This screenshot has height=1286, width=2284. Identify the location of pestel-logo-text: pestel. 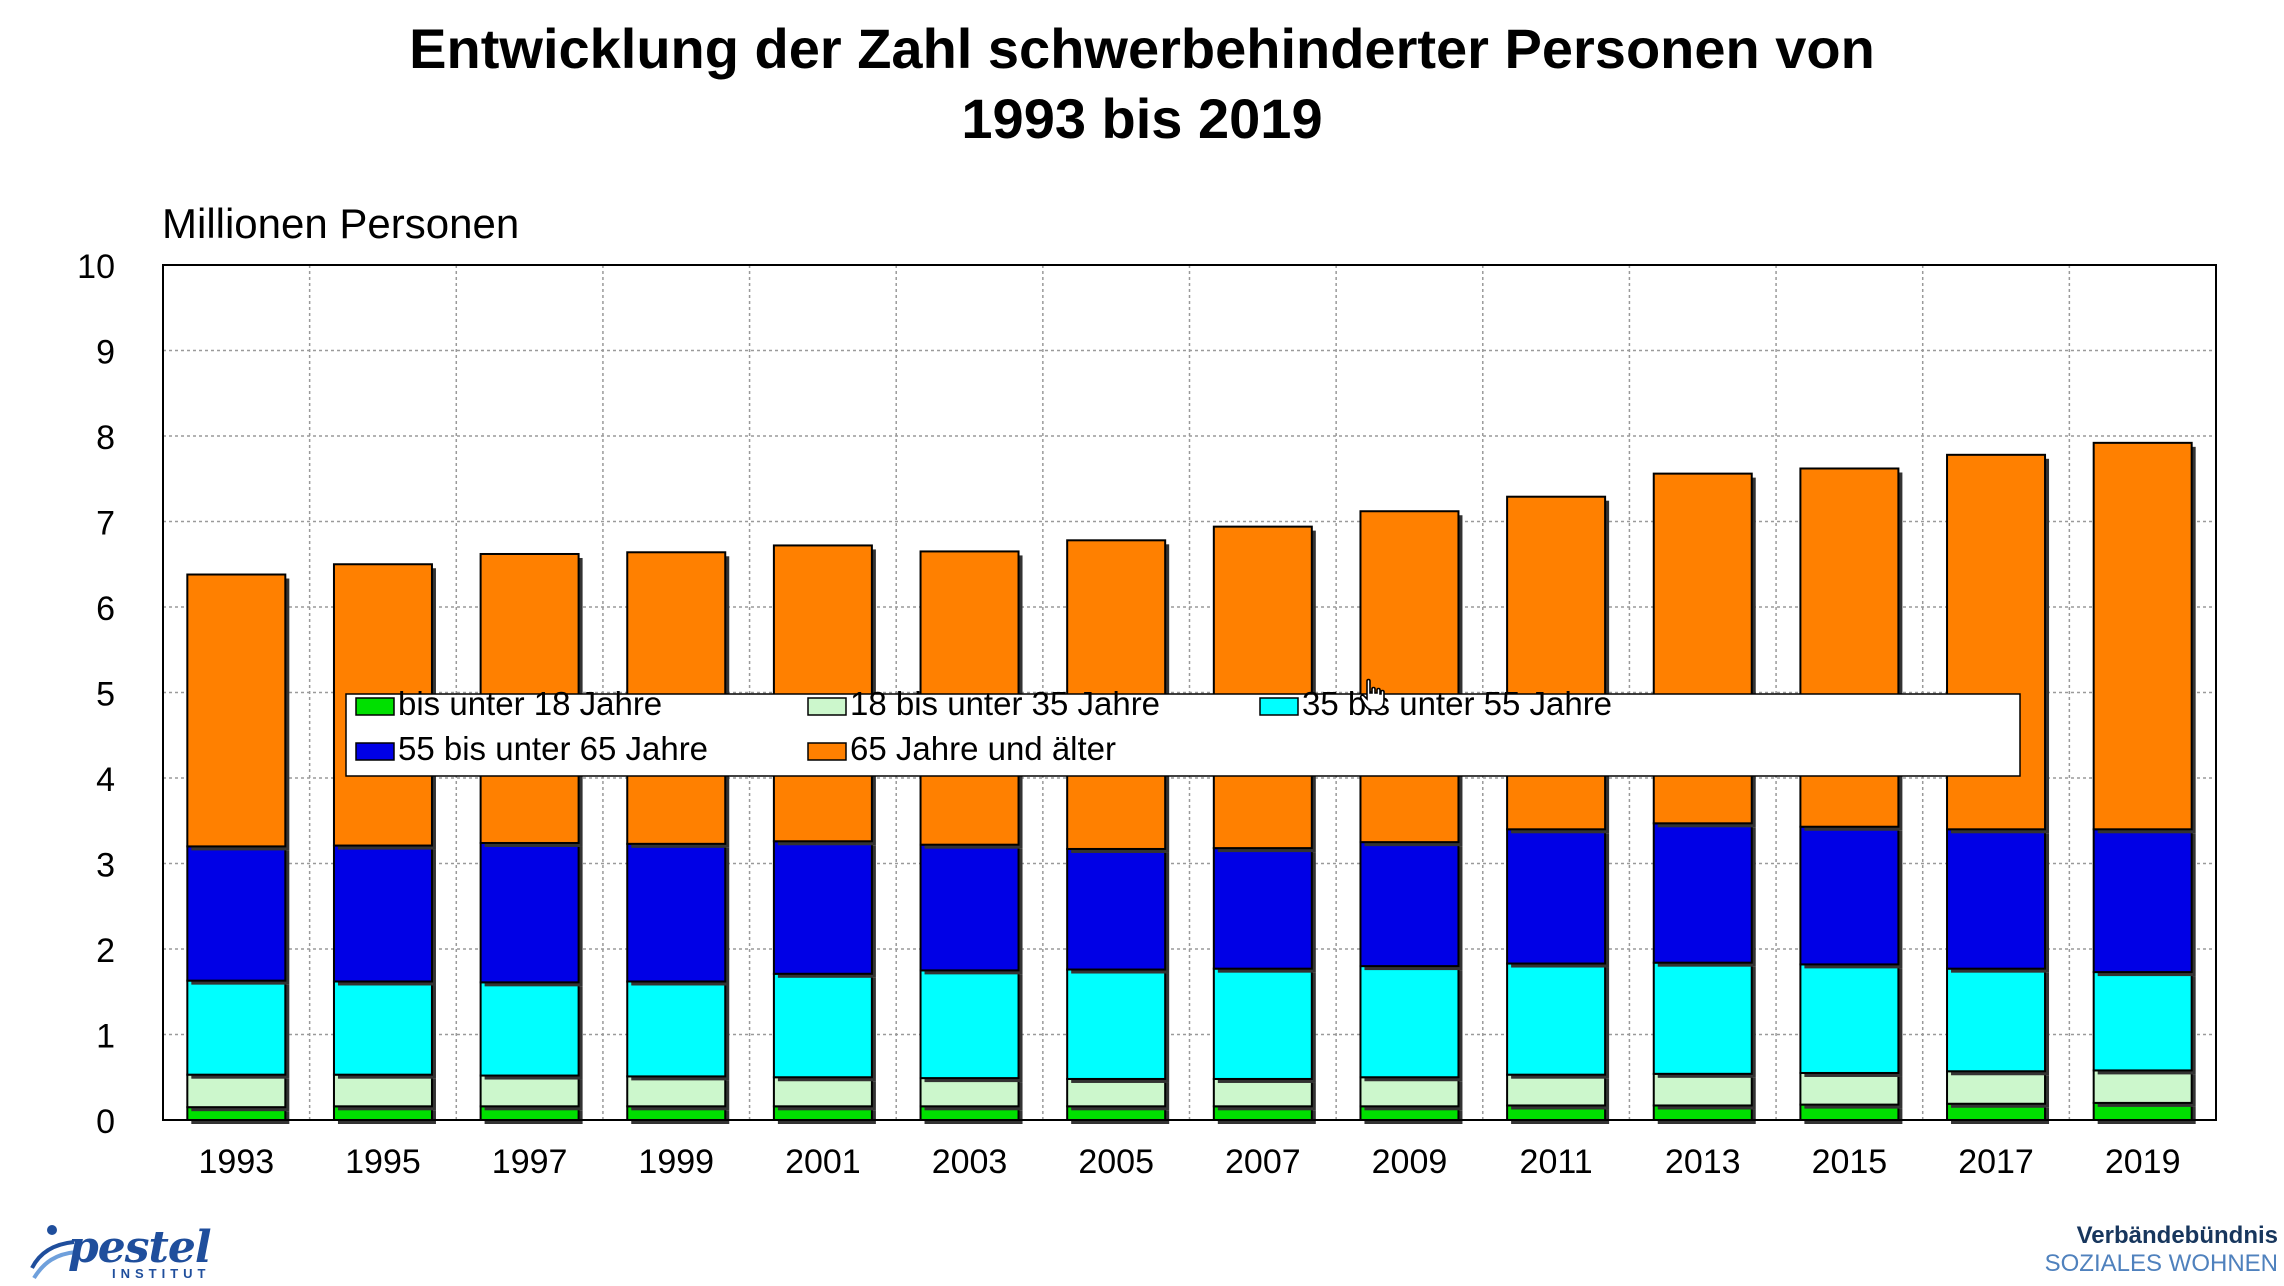
(140, 1247).